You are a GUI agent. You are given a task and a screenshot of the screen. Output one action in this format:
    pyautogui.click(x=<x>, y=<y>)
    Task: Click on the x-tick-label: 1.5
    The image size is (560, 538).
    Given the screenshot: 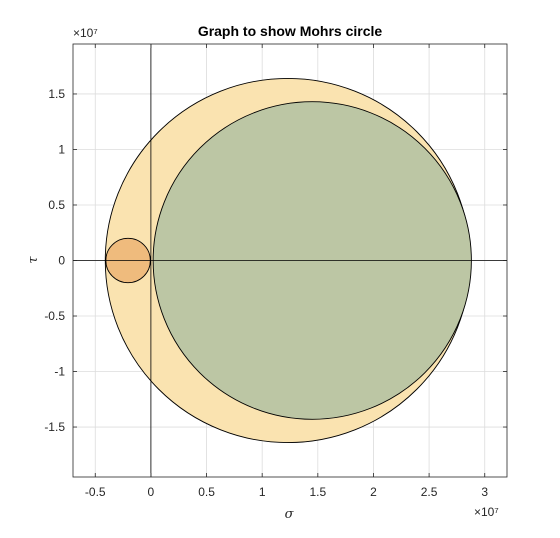 What is the action you would take?
    pyautogui.click(x=317, y=492)
    